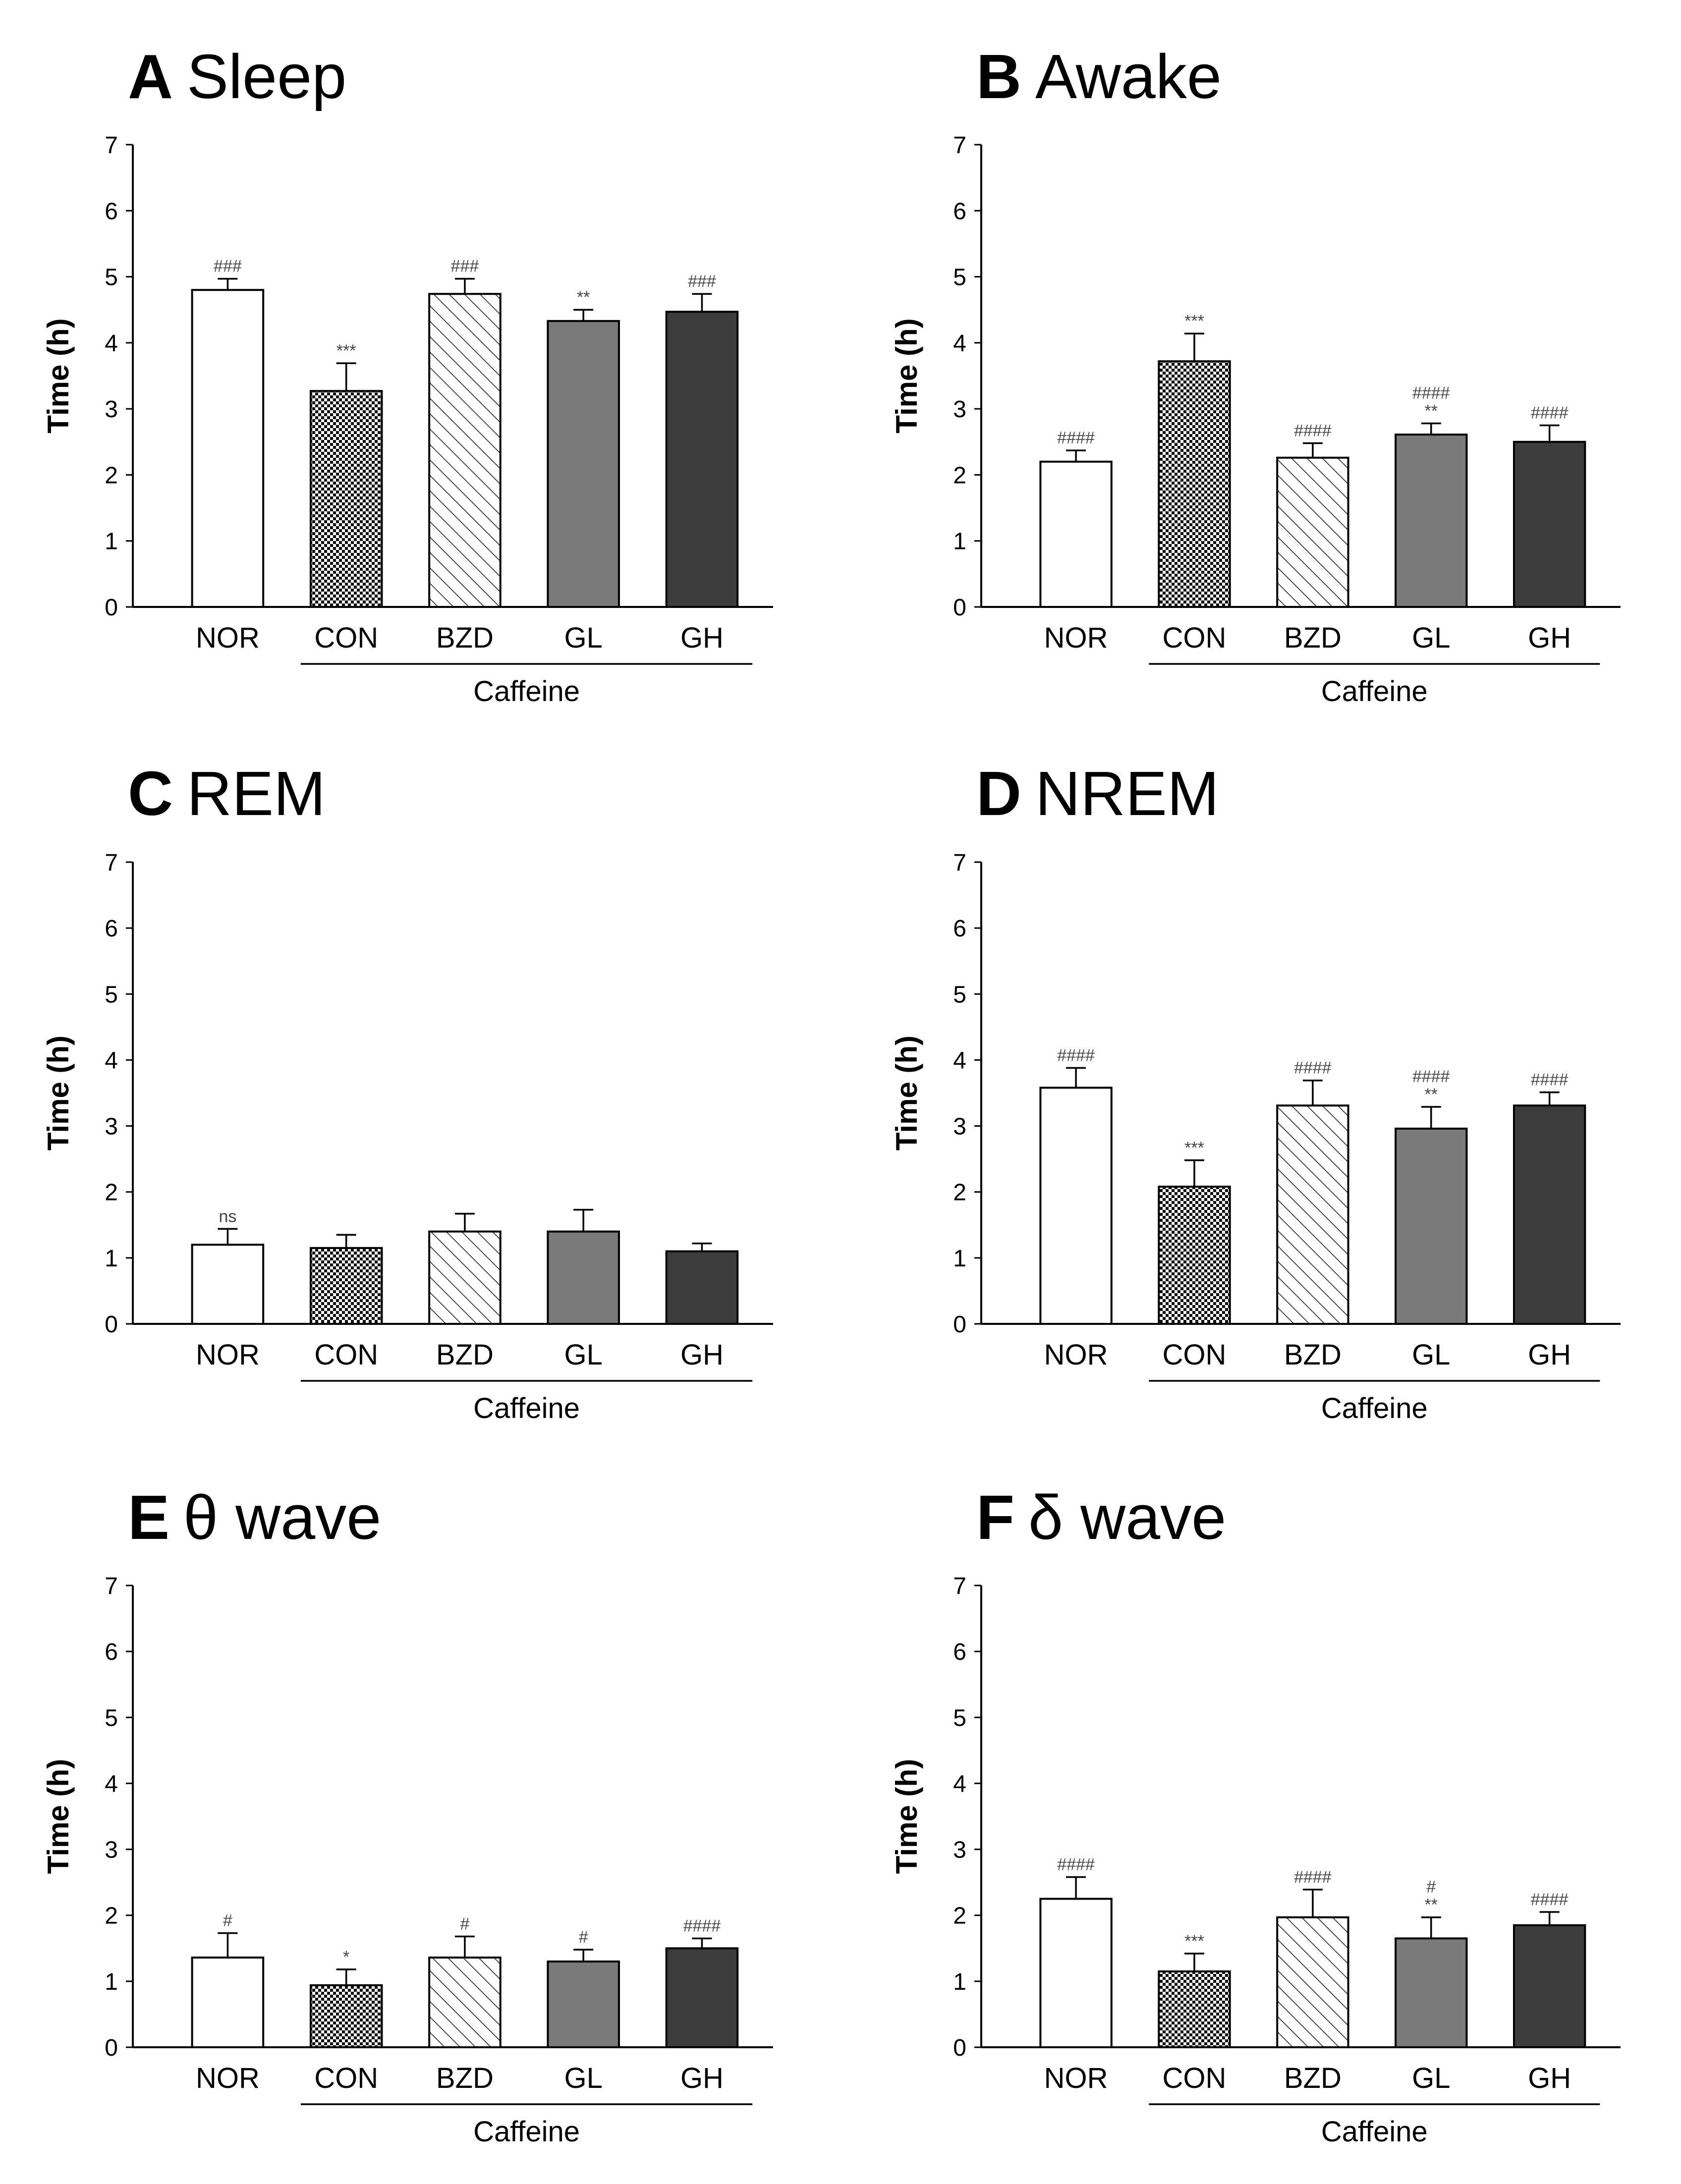 The image size is (1681, 2184). What do you see at coordinates (227, 1920) in the screenshot?
I see `significance-marker: #` at bounding box center [227, 1920].